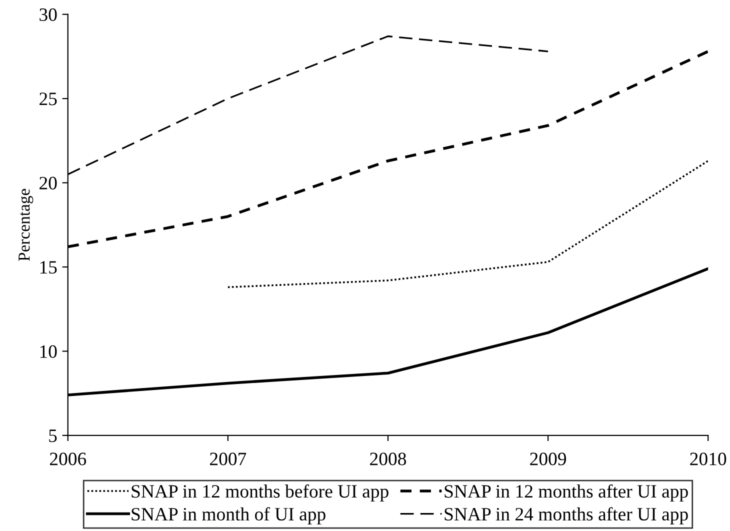 The height and width of the screenshot is (531, 730). I want to click on x-tick-label: 2006, so click(68, 459).